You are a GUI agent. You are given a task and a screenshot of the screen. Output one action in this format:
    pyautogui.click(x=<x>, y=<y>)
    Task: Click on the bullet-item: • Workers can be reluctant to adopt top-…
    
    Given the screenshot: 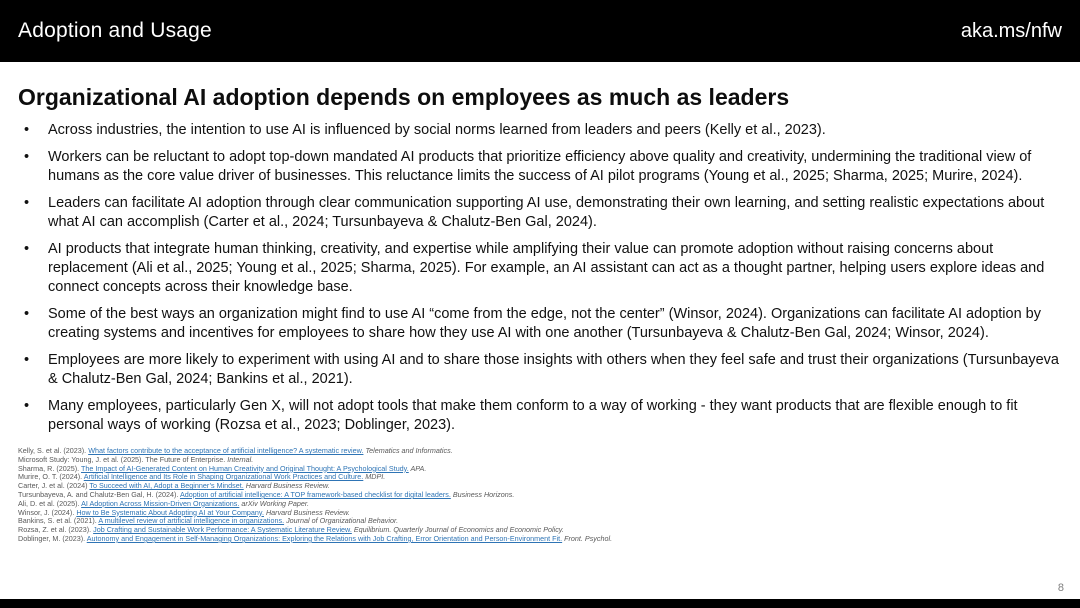 What is the action you would take?
    pyautogui.click(x=540, y=167)
    